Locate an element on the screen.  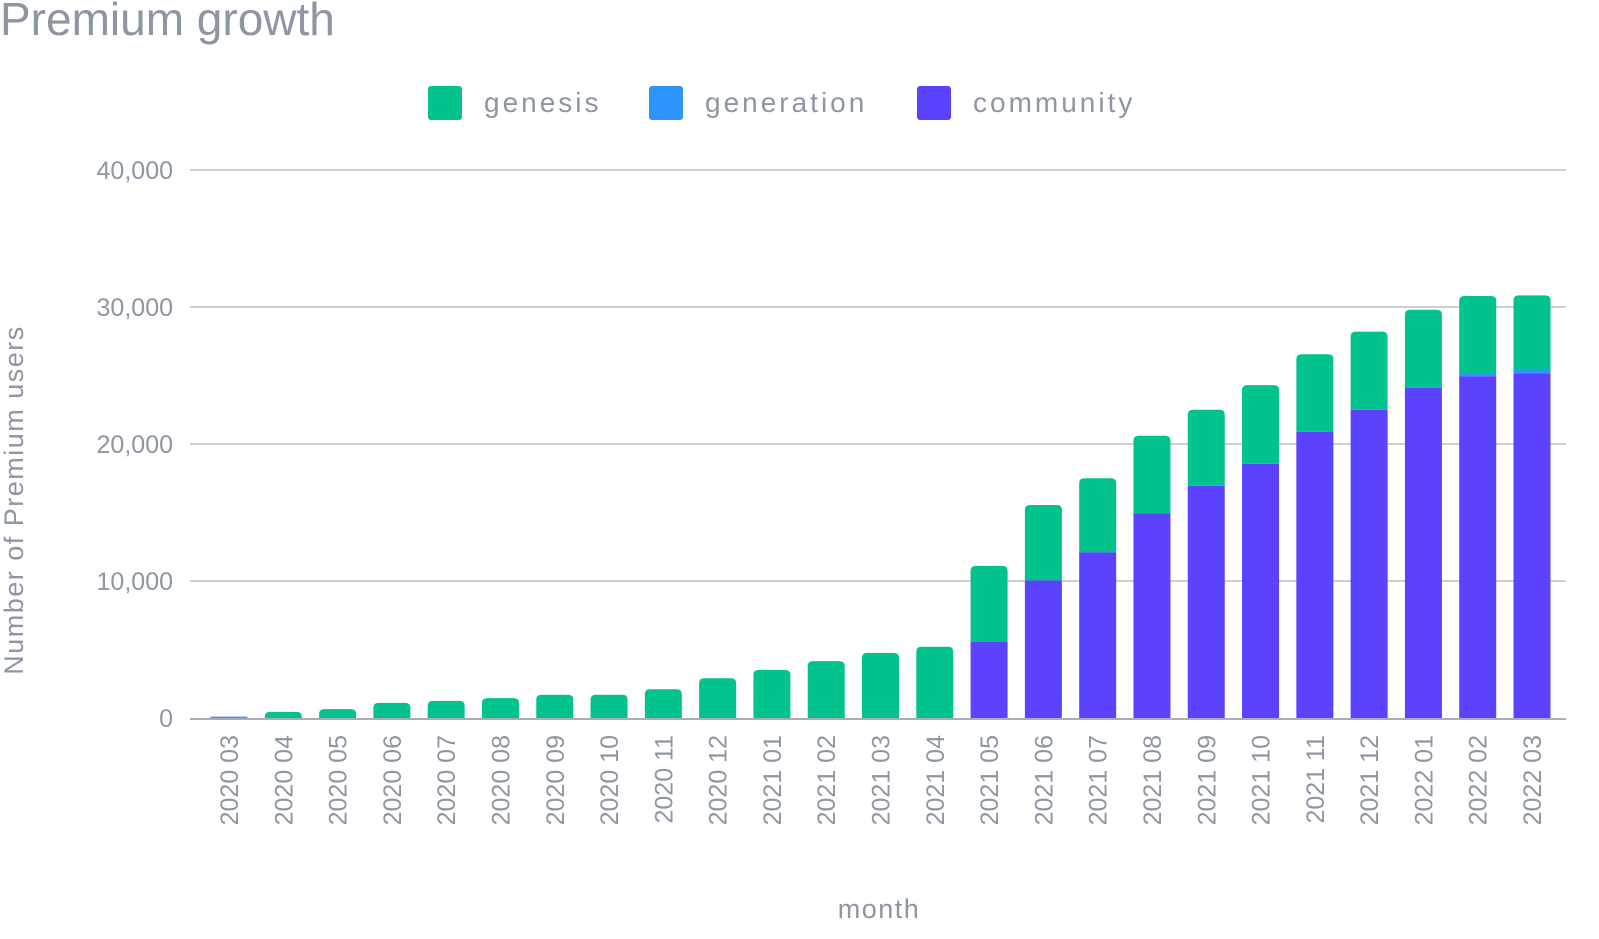
legend-item-genesis: genesis is located at coordinates (515, 103).